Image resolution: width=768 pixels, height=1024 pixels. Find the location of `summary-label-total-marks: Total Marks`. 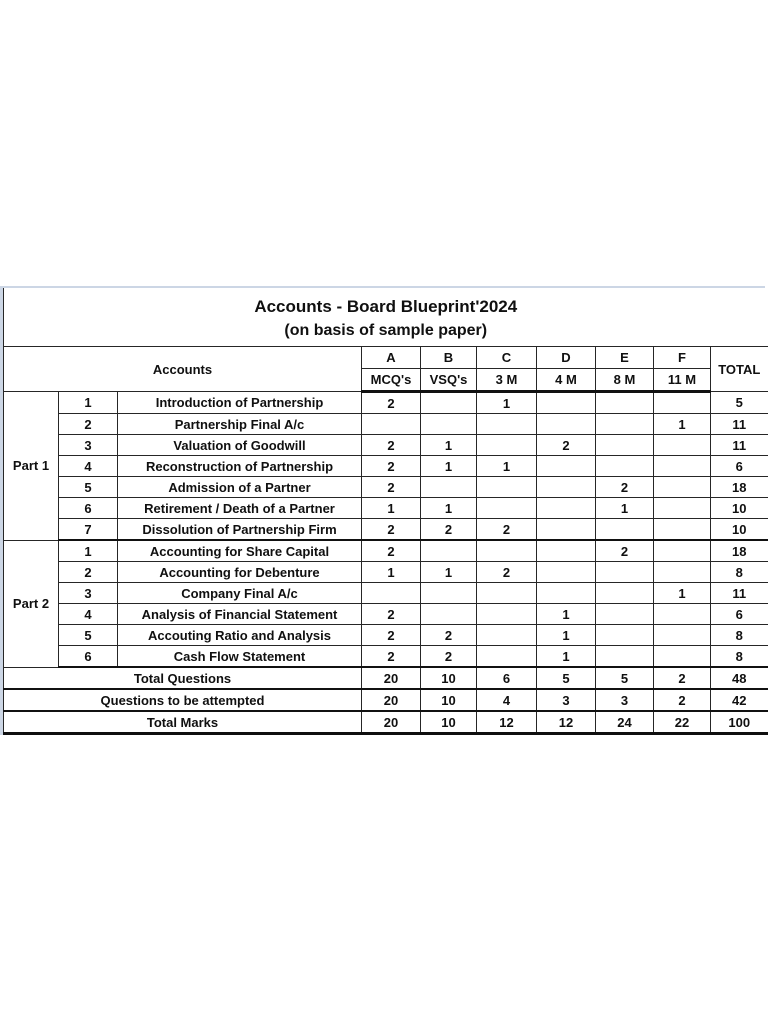

summary-label-total-marks: Total Marks is located at coordinates (182, 722).